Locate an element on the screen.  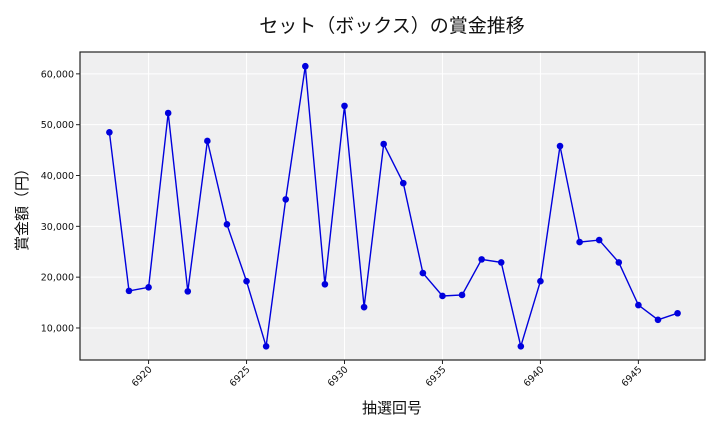
y-tick-label: 20,000 is located at coordinates (57, 278).